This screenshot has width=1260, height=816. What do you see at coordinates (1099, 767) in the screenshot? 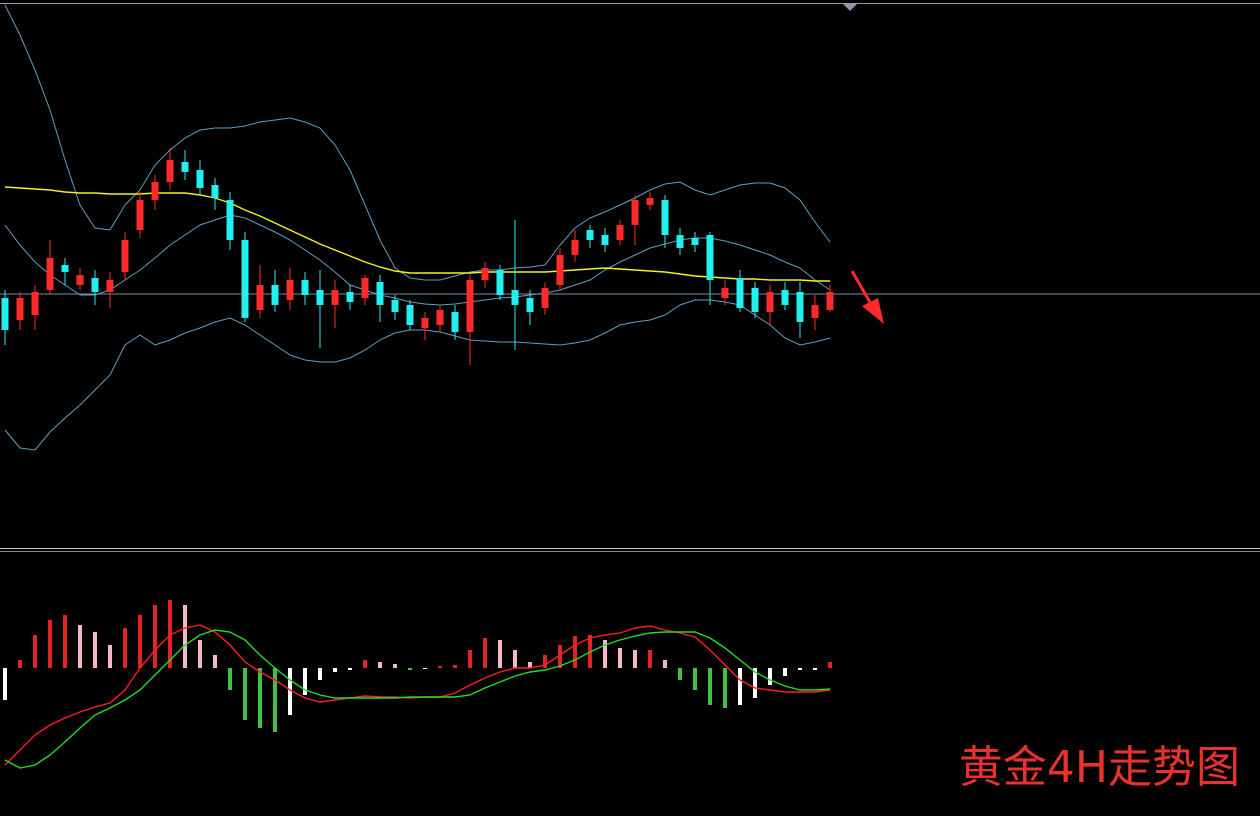
I see `watermark: 黄金4H走势图` at bounding box center [1099, 767].